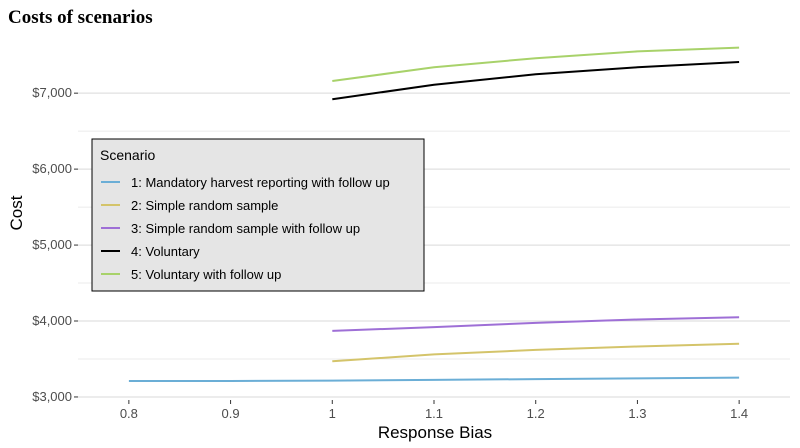 Image resolution: width=800 pixels, height=448 pixels. Describe the element at coordinates (127, 155) in the screenshot. I see `legend-title: Scenario` at that location.